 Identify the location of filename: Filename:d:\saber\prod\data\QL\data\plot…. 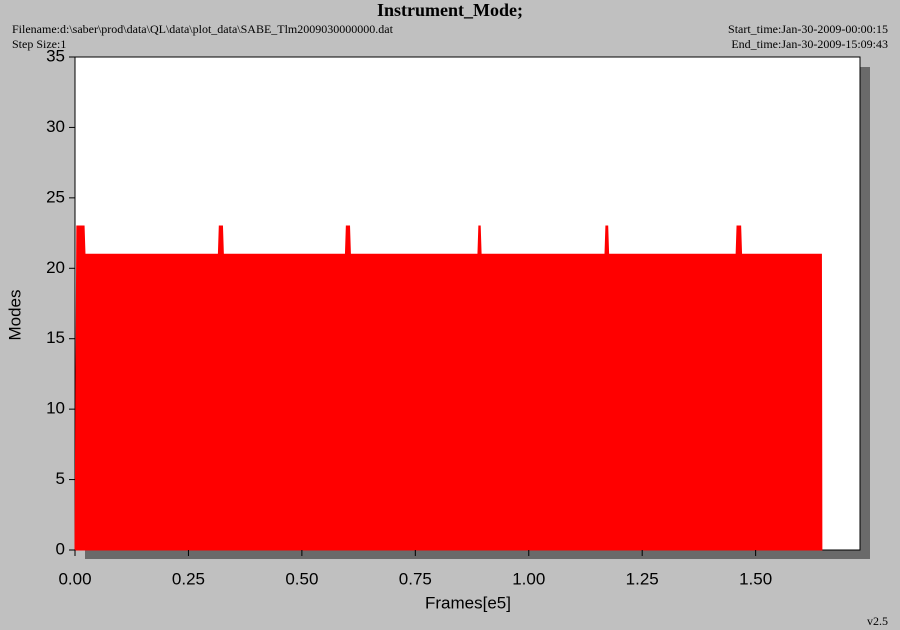
(203, 29).